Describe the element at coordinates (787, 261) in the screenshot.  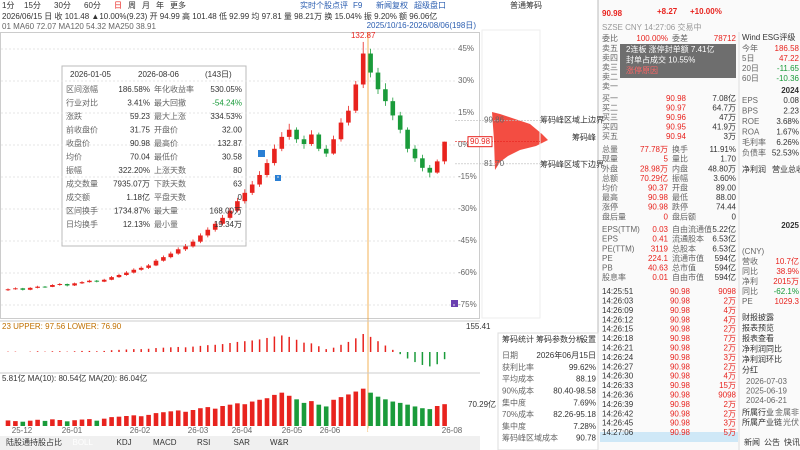
I see `label: 10.7亿` at that location.